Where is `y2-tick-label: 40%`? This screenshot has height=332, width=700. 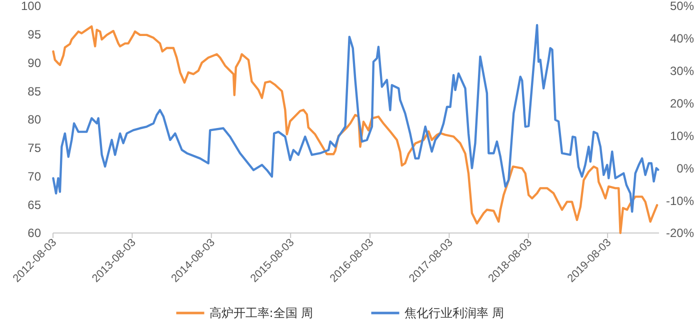 y2-tick-label: 40% is located at coordinates (682, 39).